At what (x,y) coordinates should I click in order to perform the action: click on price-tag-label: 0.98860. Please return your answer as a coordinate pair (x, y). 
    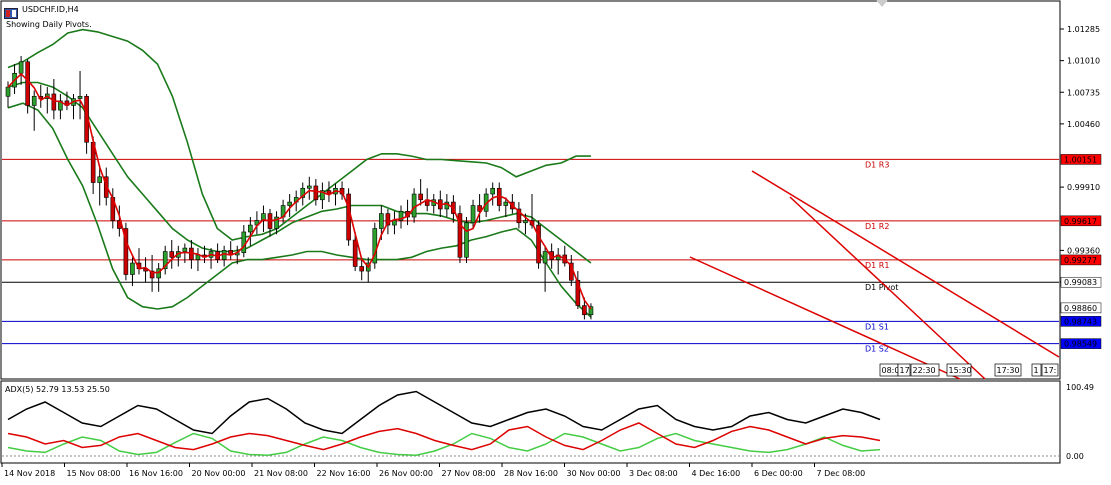
    Looking at the image, I should click on (1080, 308).